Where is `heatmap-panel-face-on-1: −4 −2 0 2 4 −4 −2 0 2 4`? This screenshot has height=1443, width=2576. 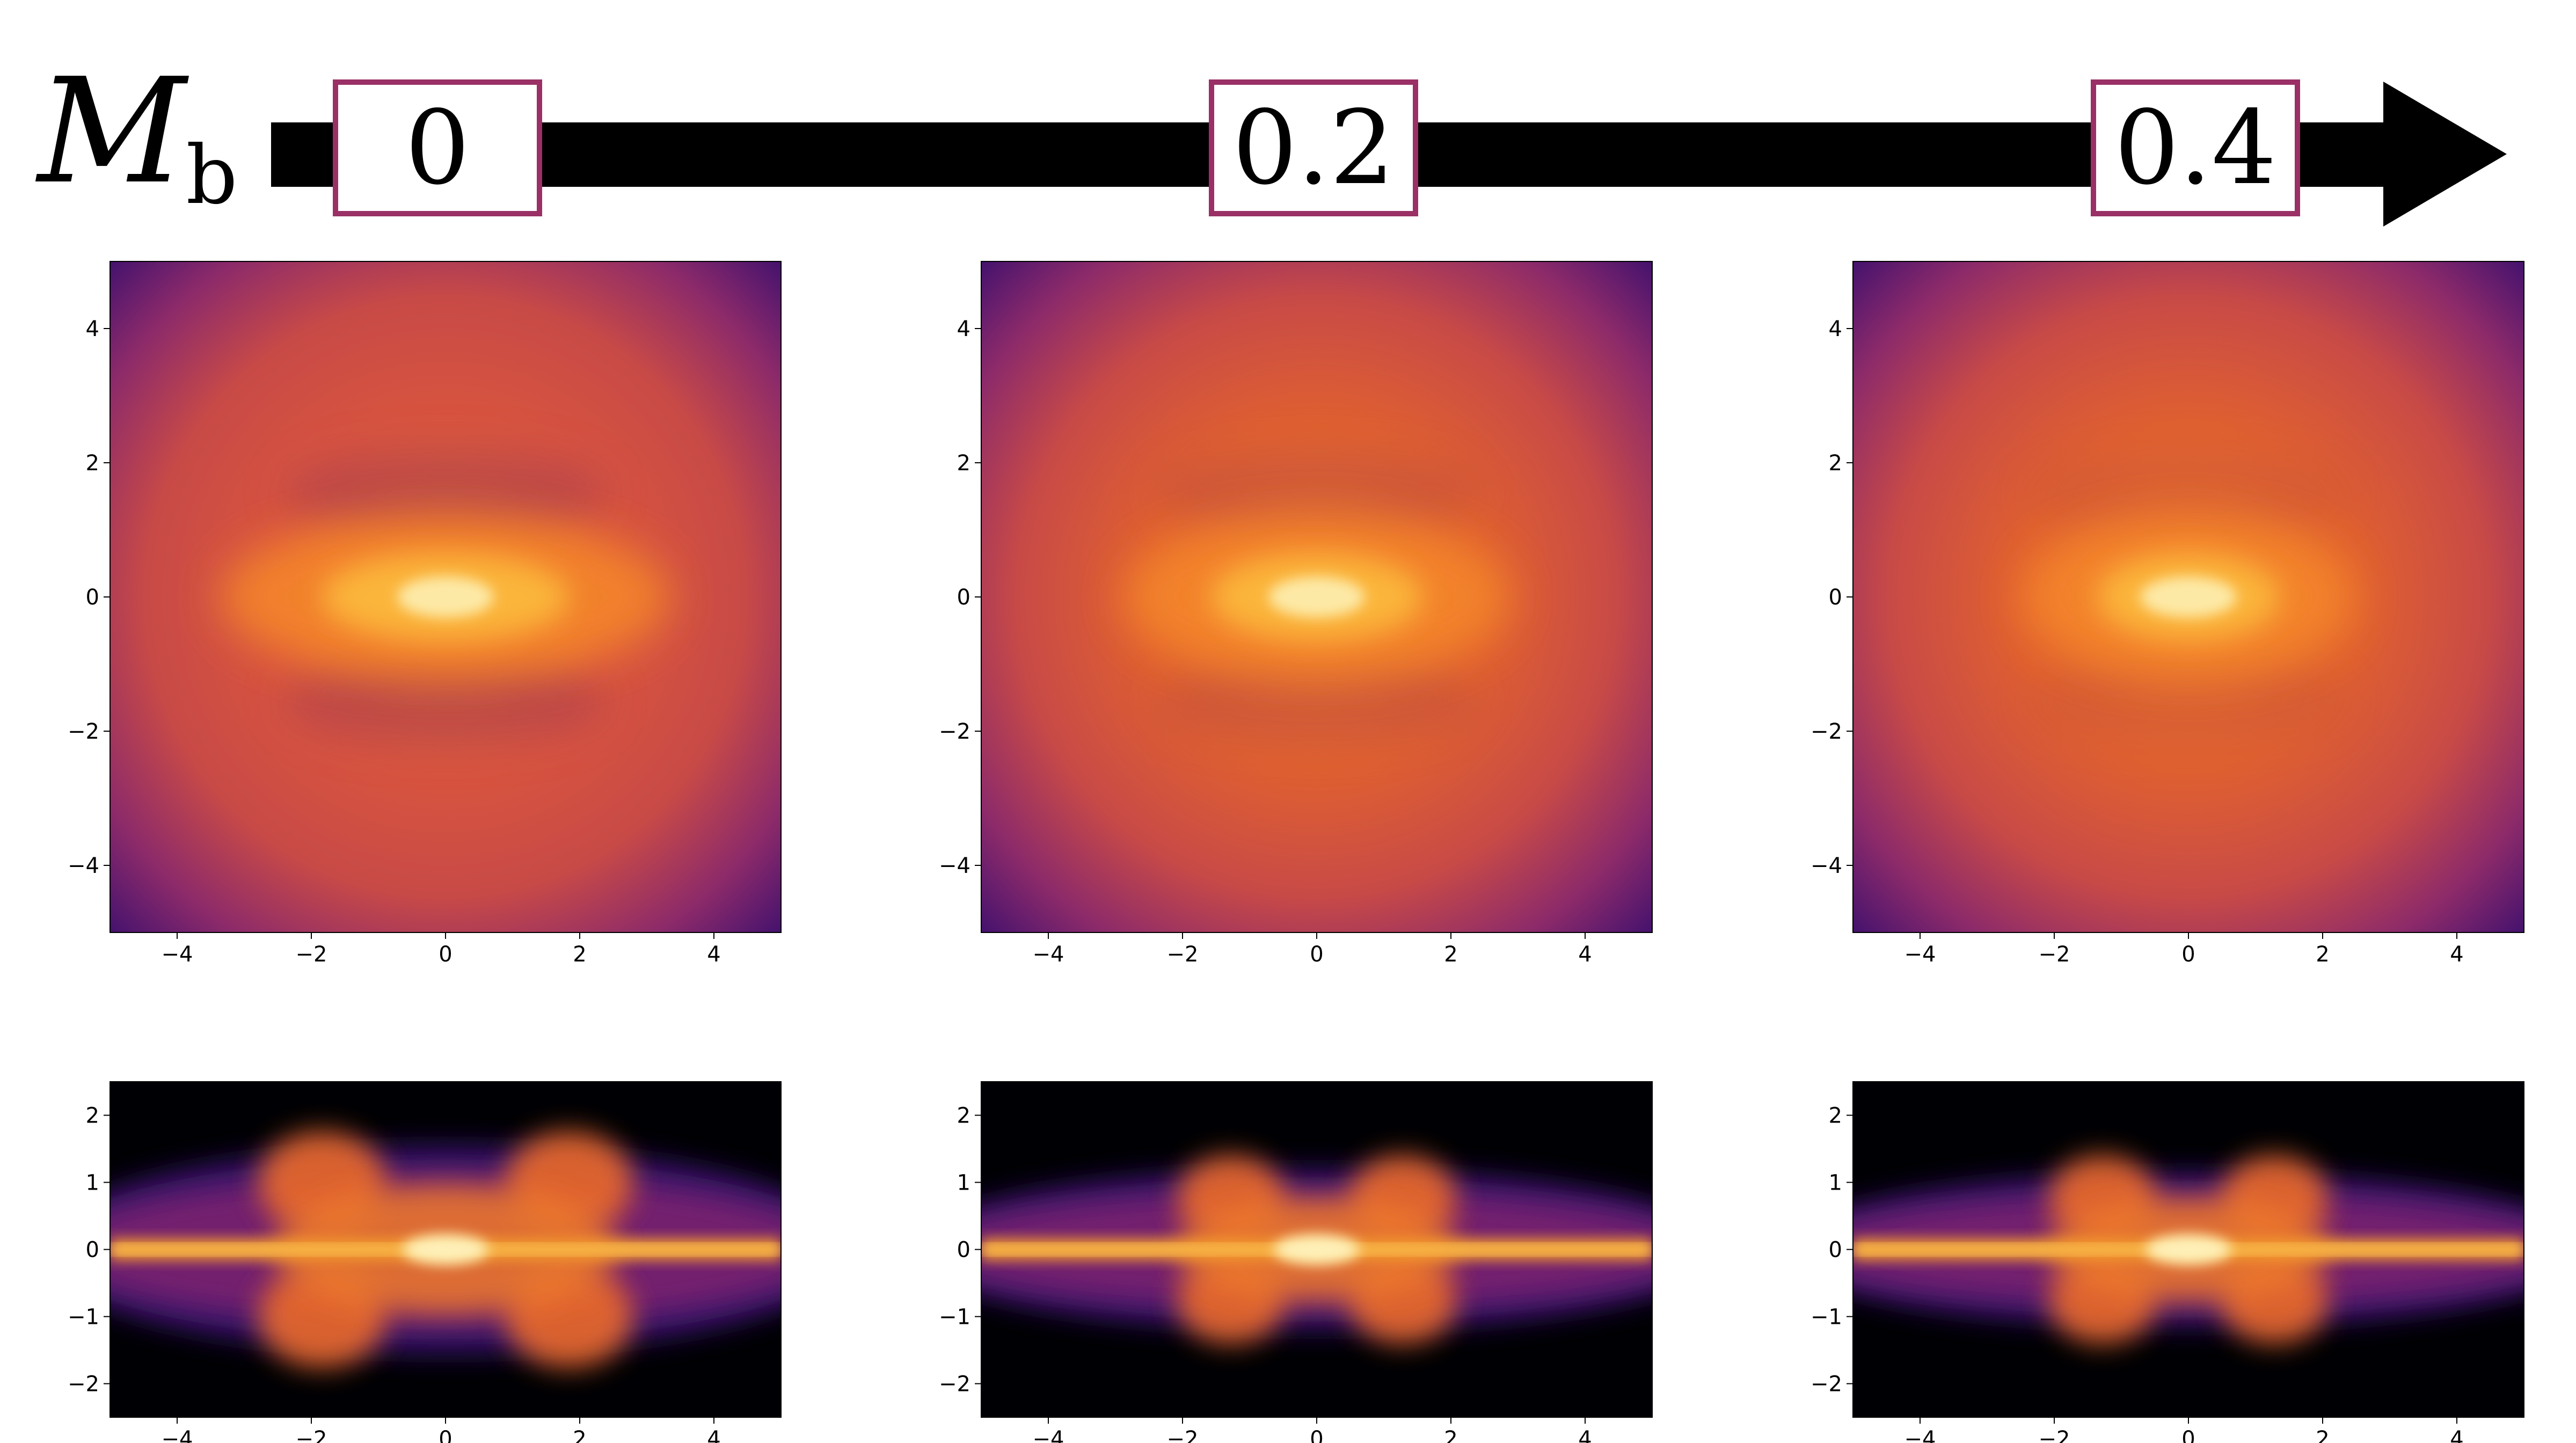
heatmap-panel-face-on-1: −4 −2 0 2 4 −4 −2 0 2 4 is located at coordinates (1296, 614).